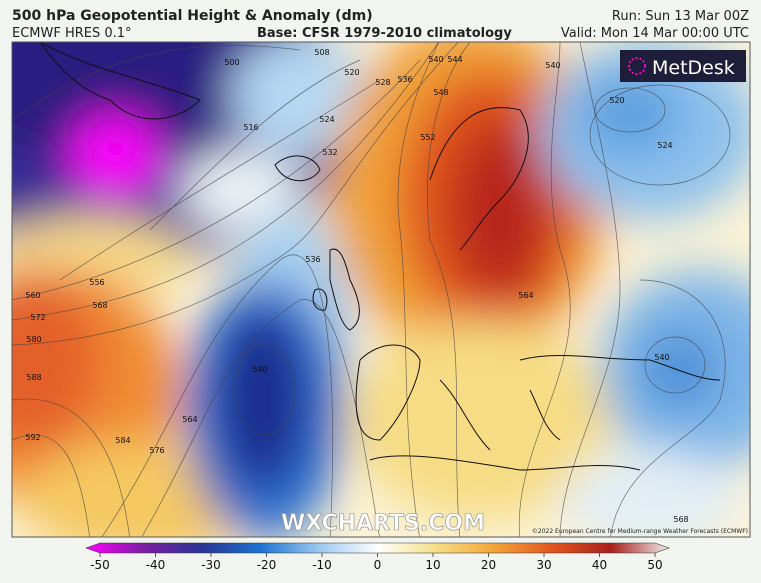 The width and height of the screenshot is (761, 583). I want to click on run: Run: Sun 13 Mar 00Z, so click(680, 16).